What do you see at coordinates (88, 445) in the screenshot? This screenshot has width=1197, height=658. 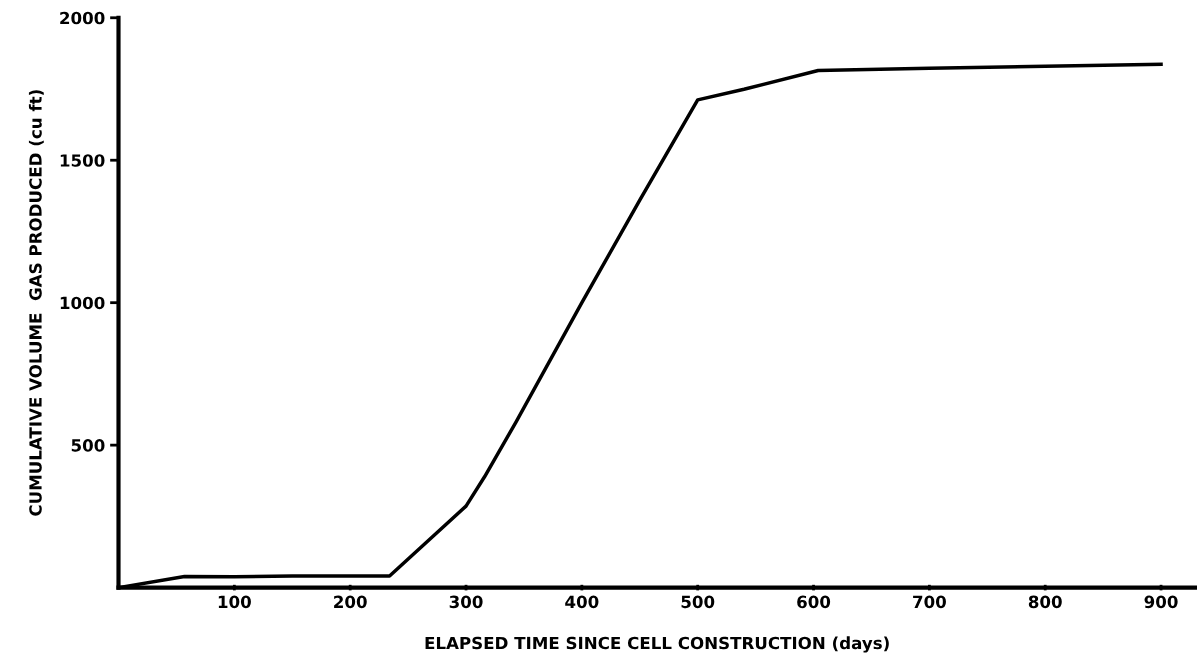 I see `y-tick-label: 500` at bounding box center [88, 445].